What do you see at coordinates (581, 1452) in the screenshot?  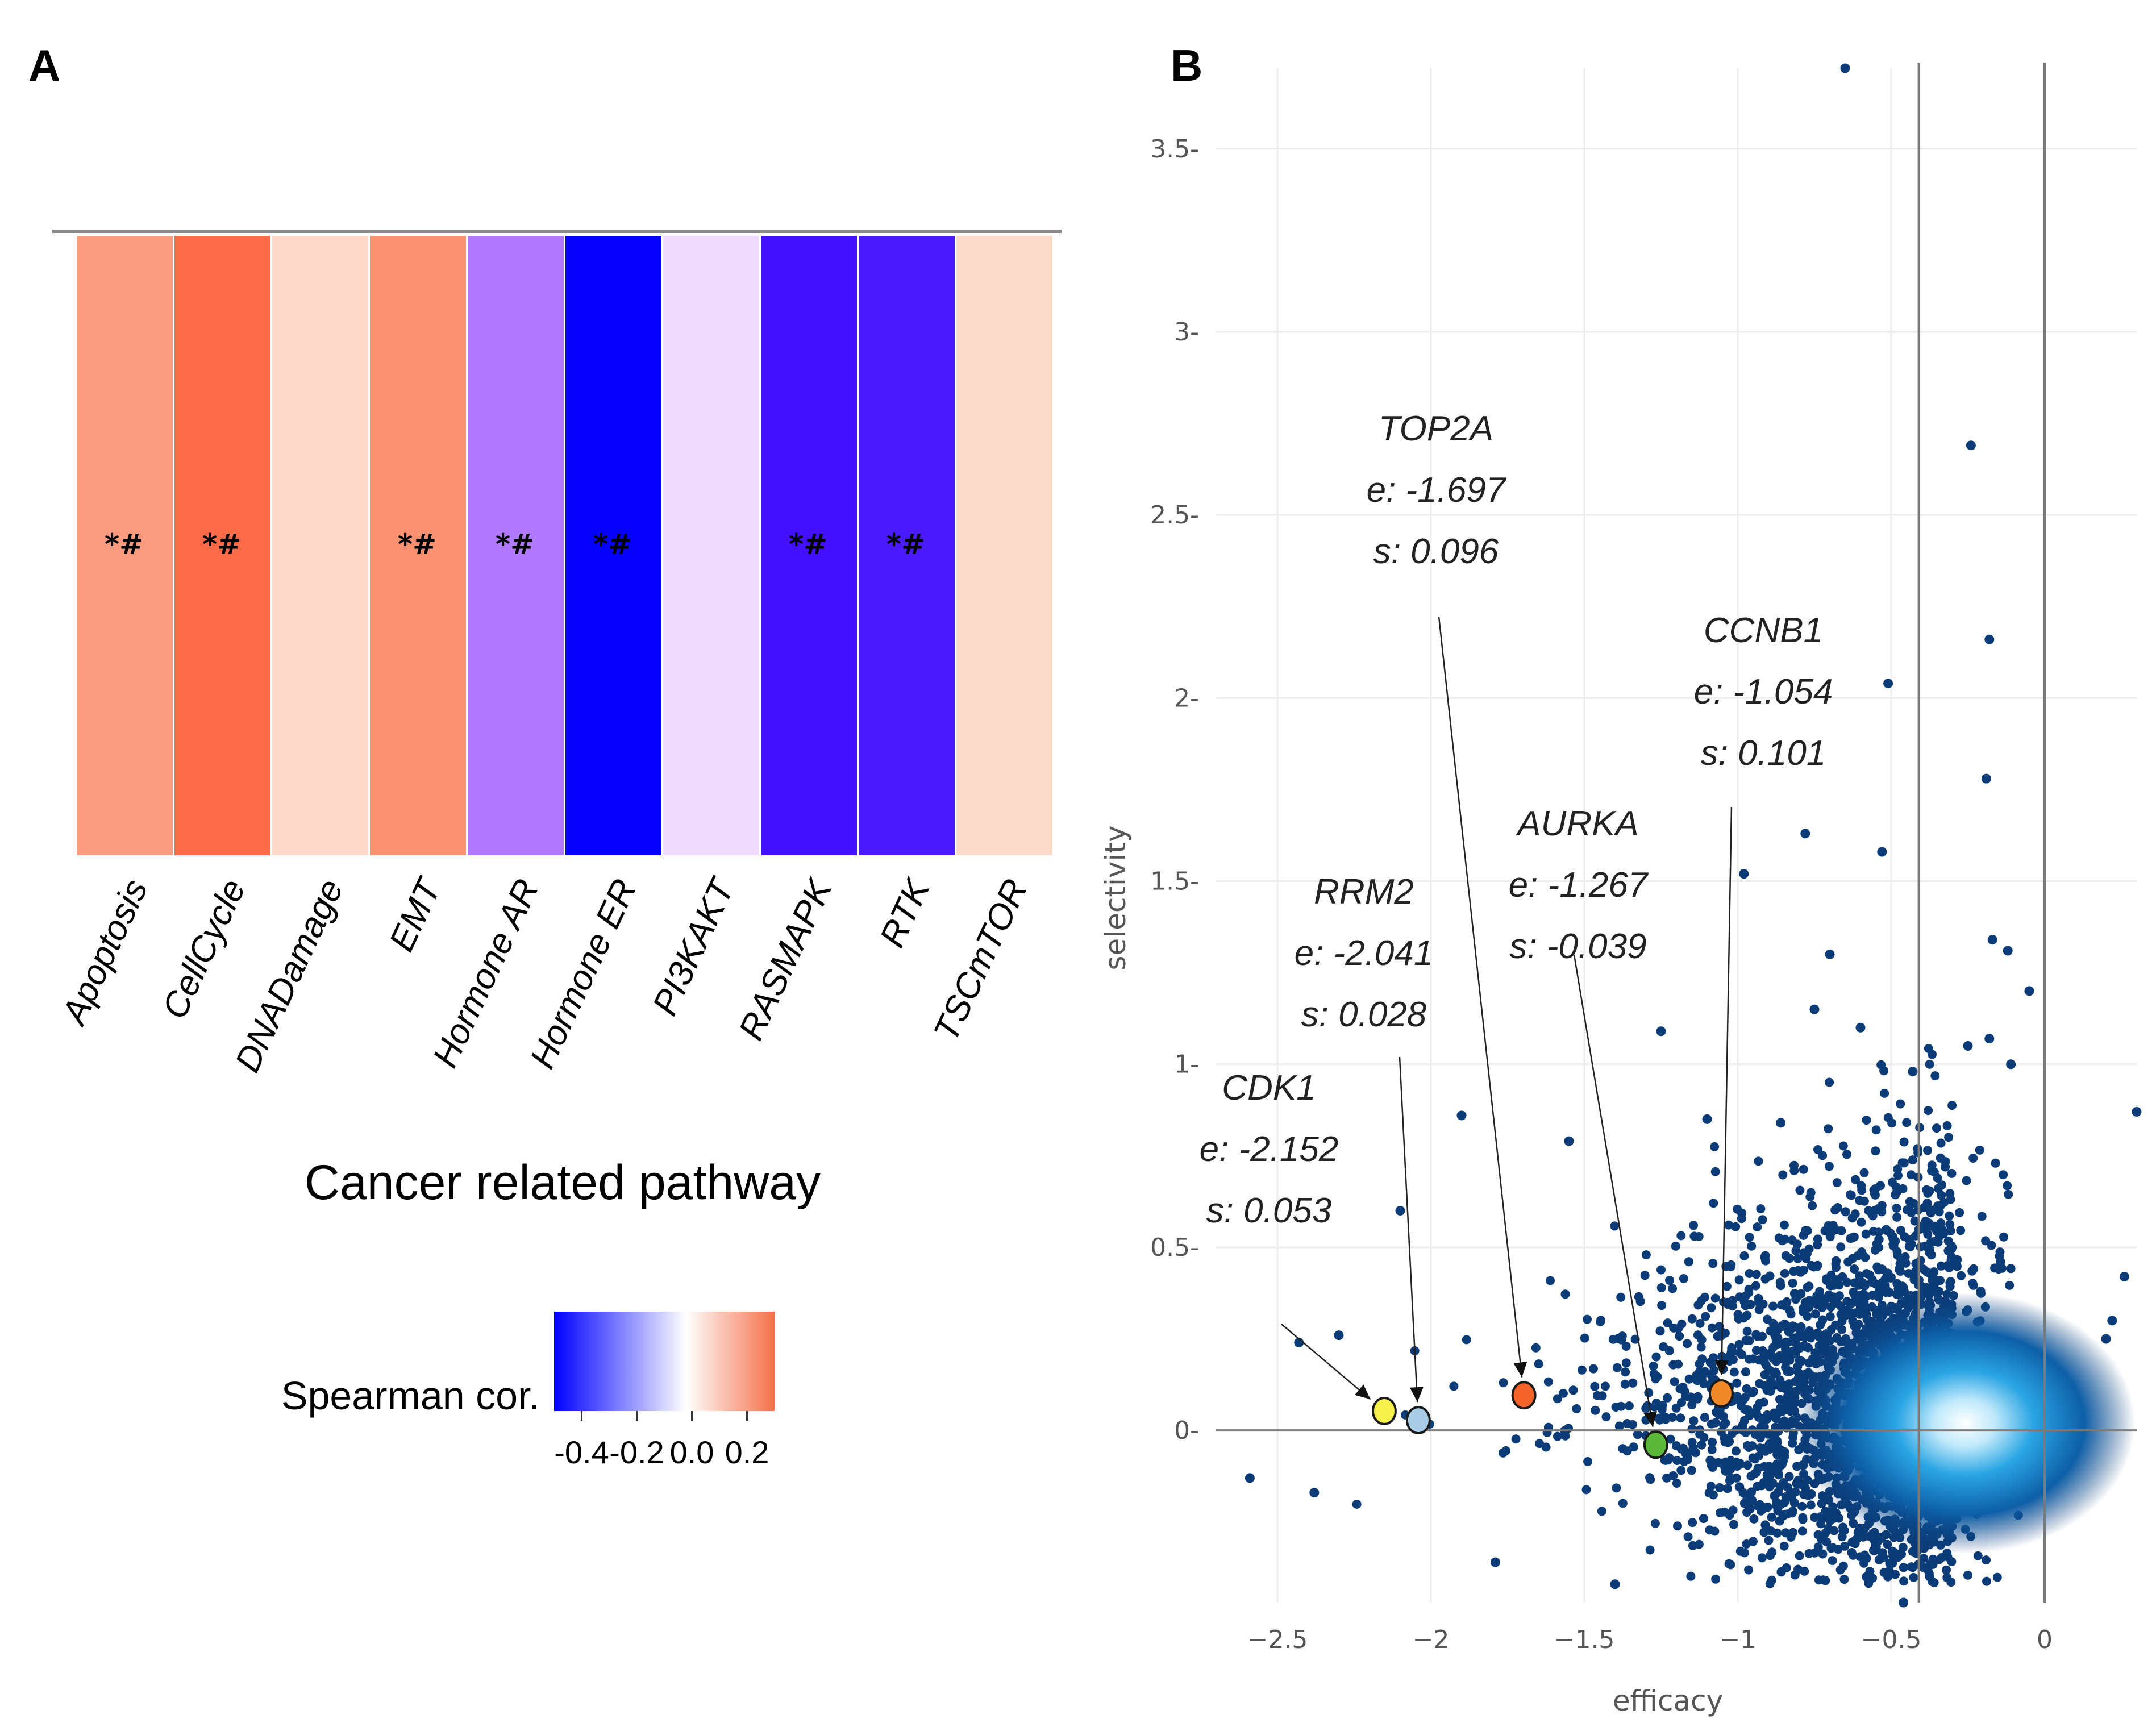 I see `legend-tick-label: -0.4` at bounding box center [581, 1452].